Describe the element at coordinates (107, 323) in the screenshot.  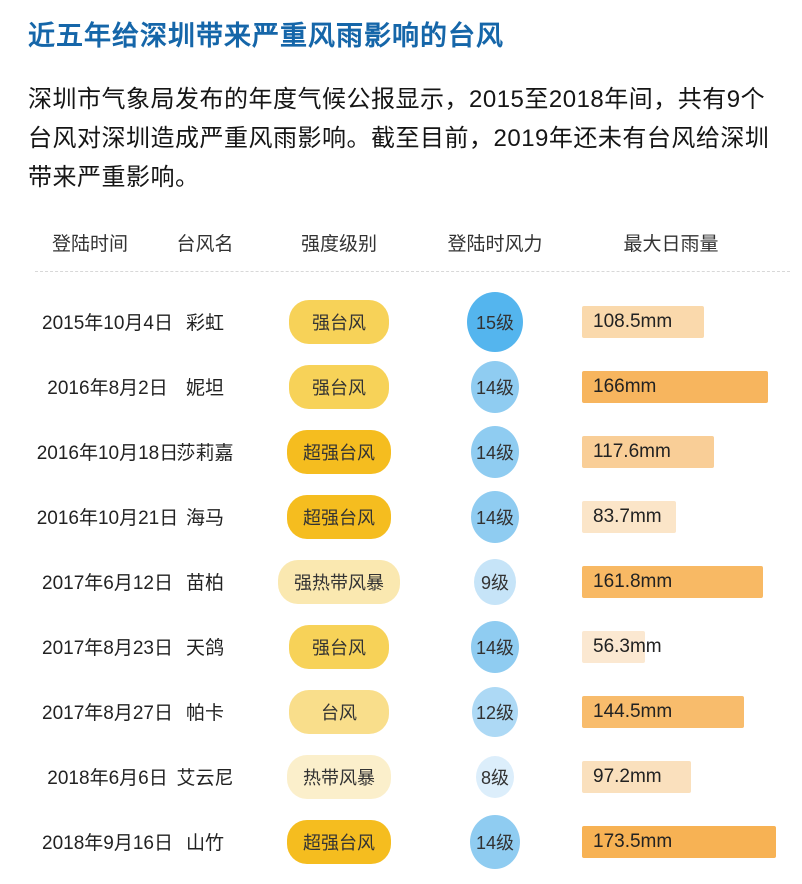
I see `landing-date: 2015年10月4日` at that location.